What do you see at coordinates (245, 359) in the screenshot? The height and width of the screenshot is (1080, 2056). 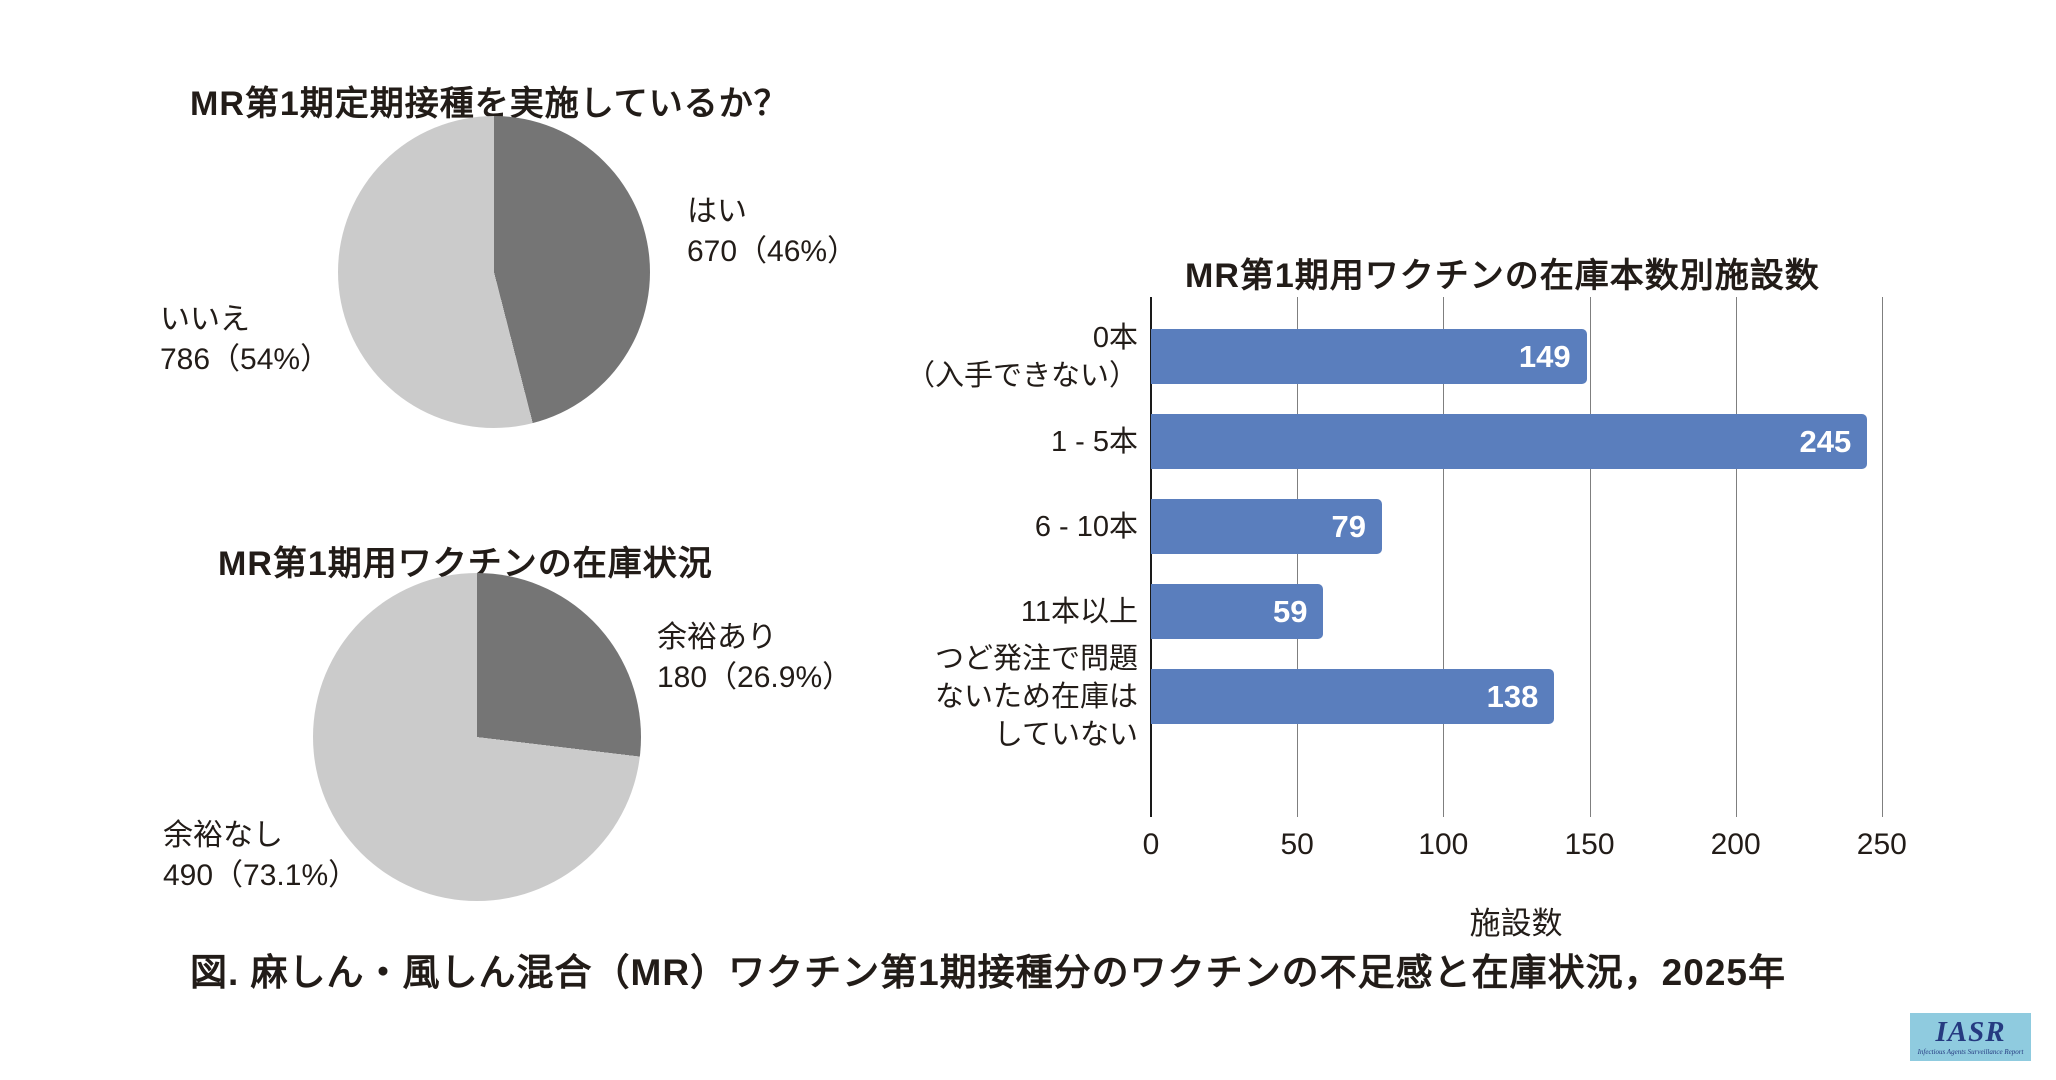 I see `pie1-slice-no-value: 786（54%）` at bounding box center [245, 359].